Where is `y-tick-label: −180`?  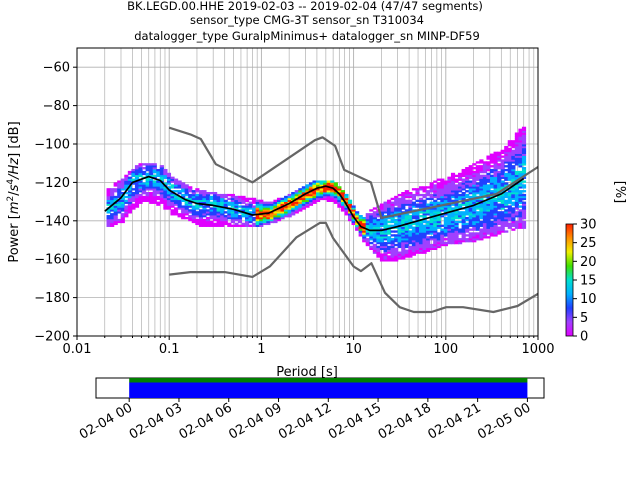
y-tick-label: −180 is located at coordinates (52, 298).